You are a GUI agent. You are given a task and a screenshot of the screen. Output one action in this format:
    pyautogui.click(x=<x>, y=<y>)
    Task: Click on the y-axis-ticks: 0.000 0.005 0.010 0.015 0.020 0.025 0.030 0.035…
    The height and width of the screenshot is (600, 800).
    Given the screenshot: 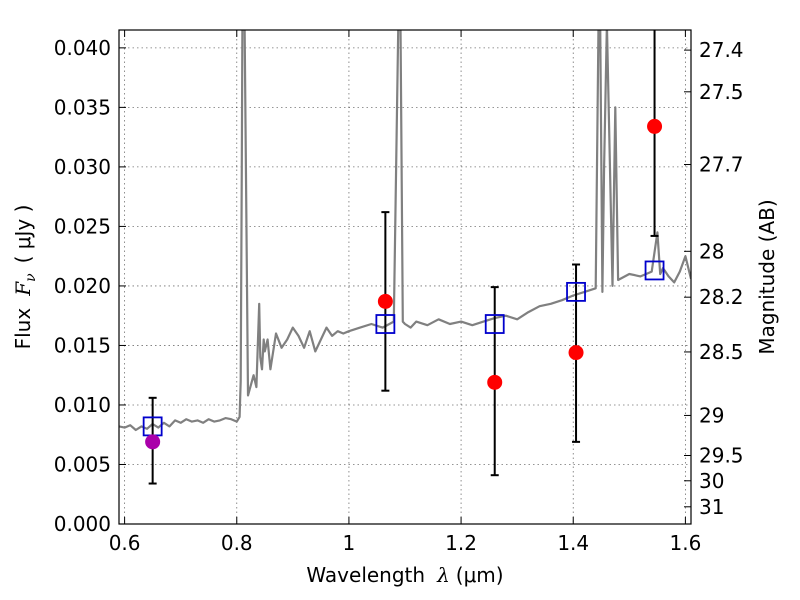 What is the action you would take?
    pyautogui.click(x=90, y=286)
    